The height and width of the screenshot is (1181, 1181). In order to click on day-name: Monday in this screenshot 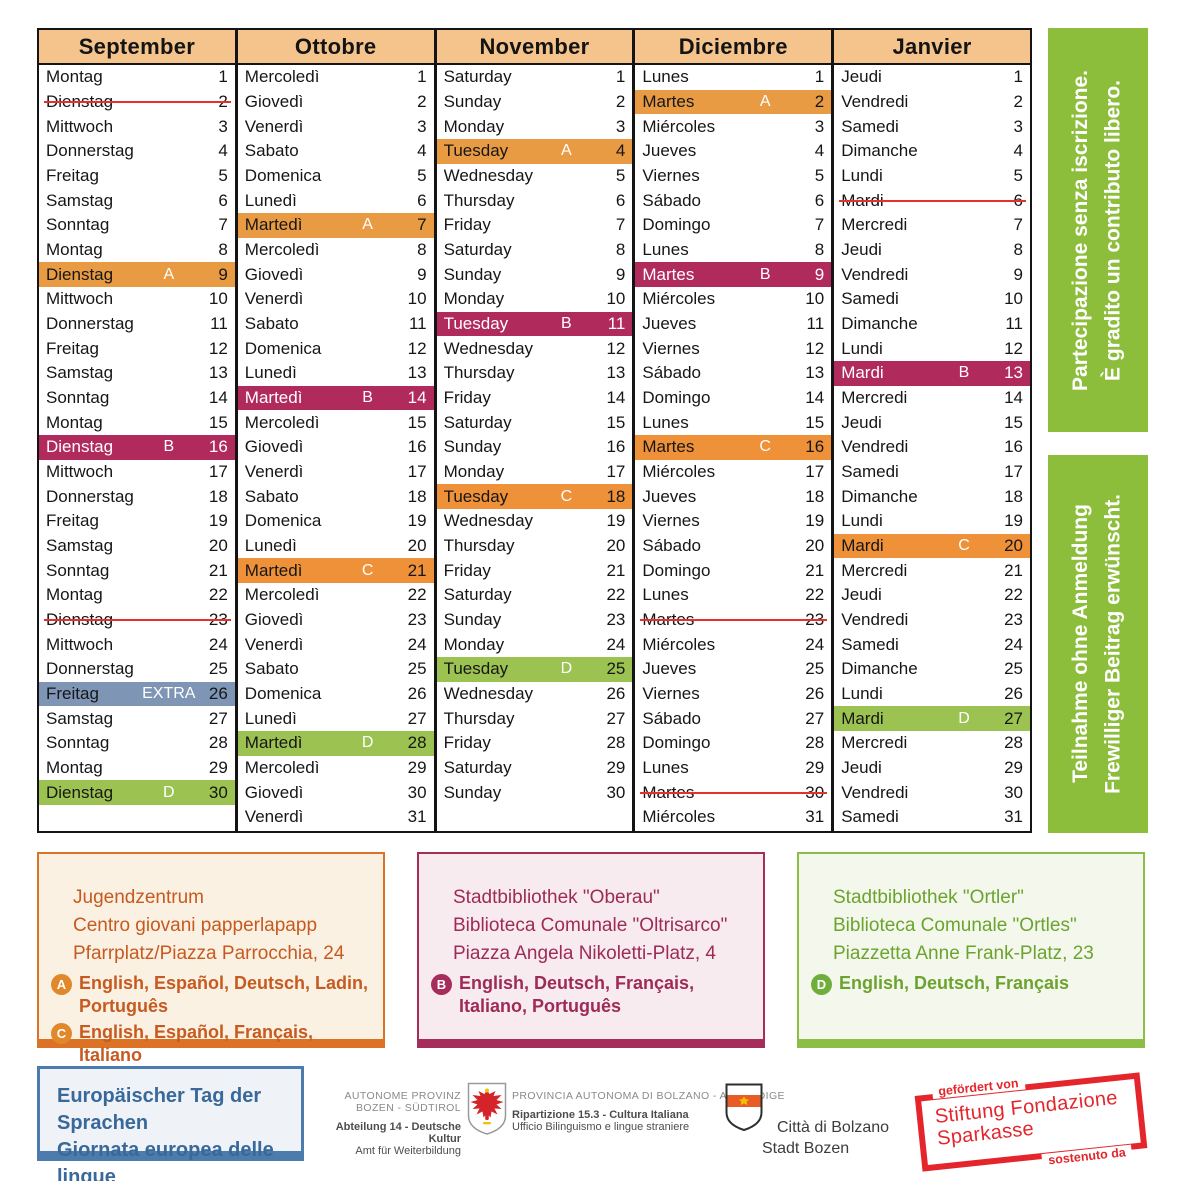, I will do `click(474, 472)`.